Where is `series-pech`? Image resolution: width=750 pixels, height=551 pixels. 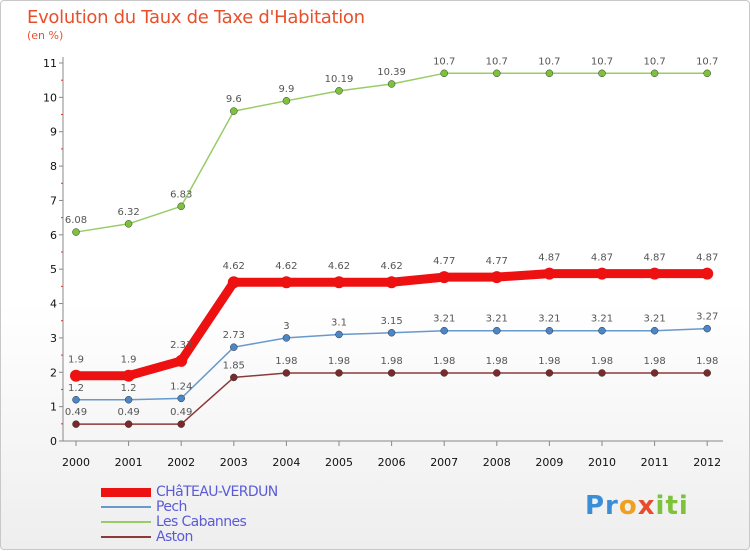
series-pech is located at coordinates (391, 364).